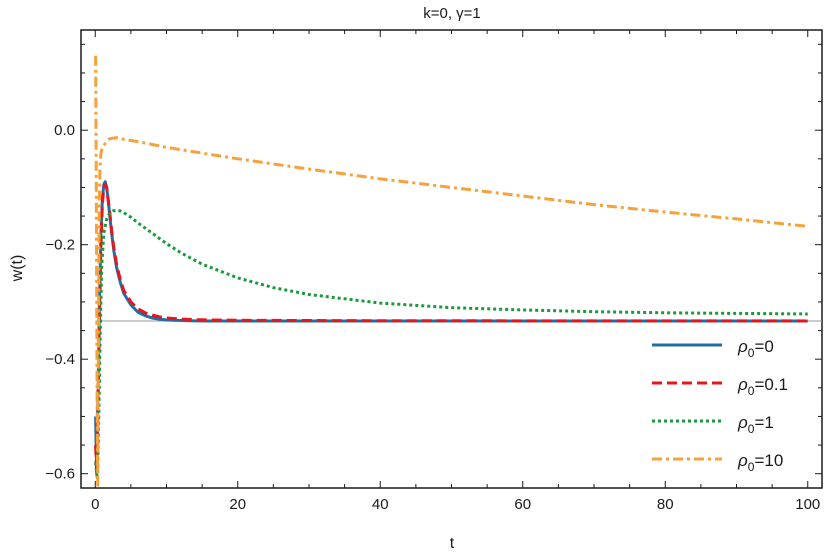  What do you see at coordinates (771, 384) in the screenshot?
I see `legend-value: =0.1` at bounding box center [771, 384].